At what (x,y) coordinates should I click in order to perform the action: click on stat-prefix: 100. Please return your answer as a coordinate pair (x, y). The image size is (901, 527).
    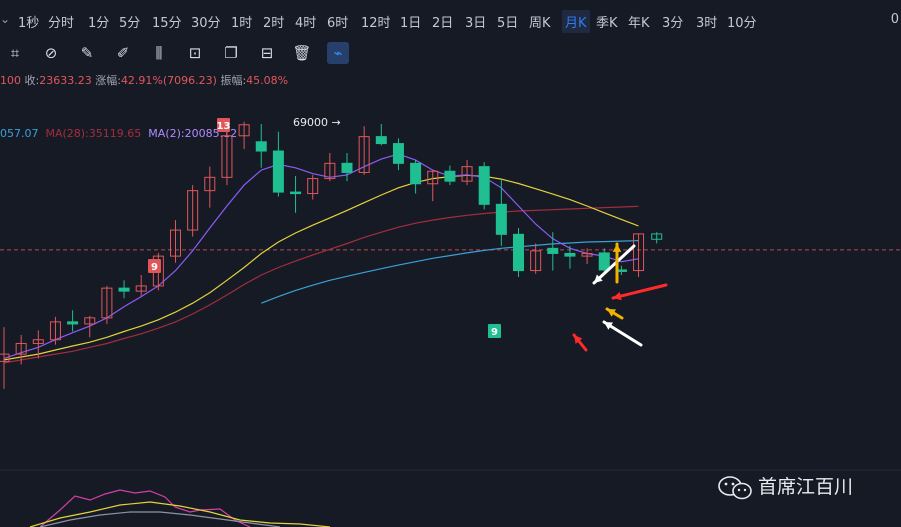
    Looking at the image, I should click on (10, 80).